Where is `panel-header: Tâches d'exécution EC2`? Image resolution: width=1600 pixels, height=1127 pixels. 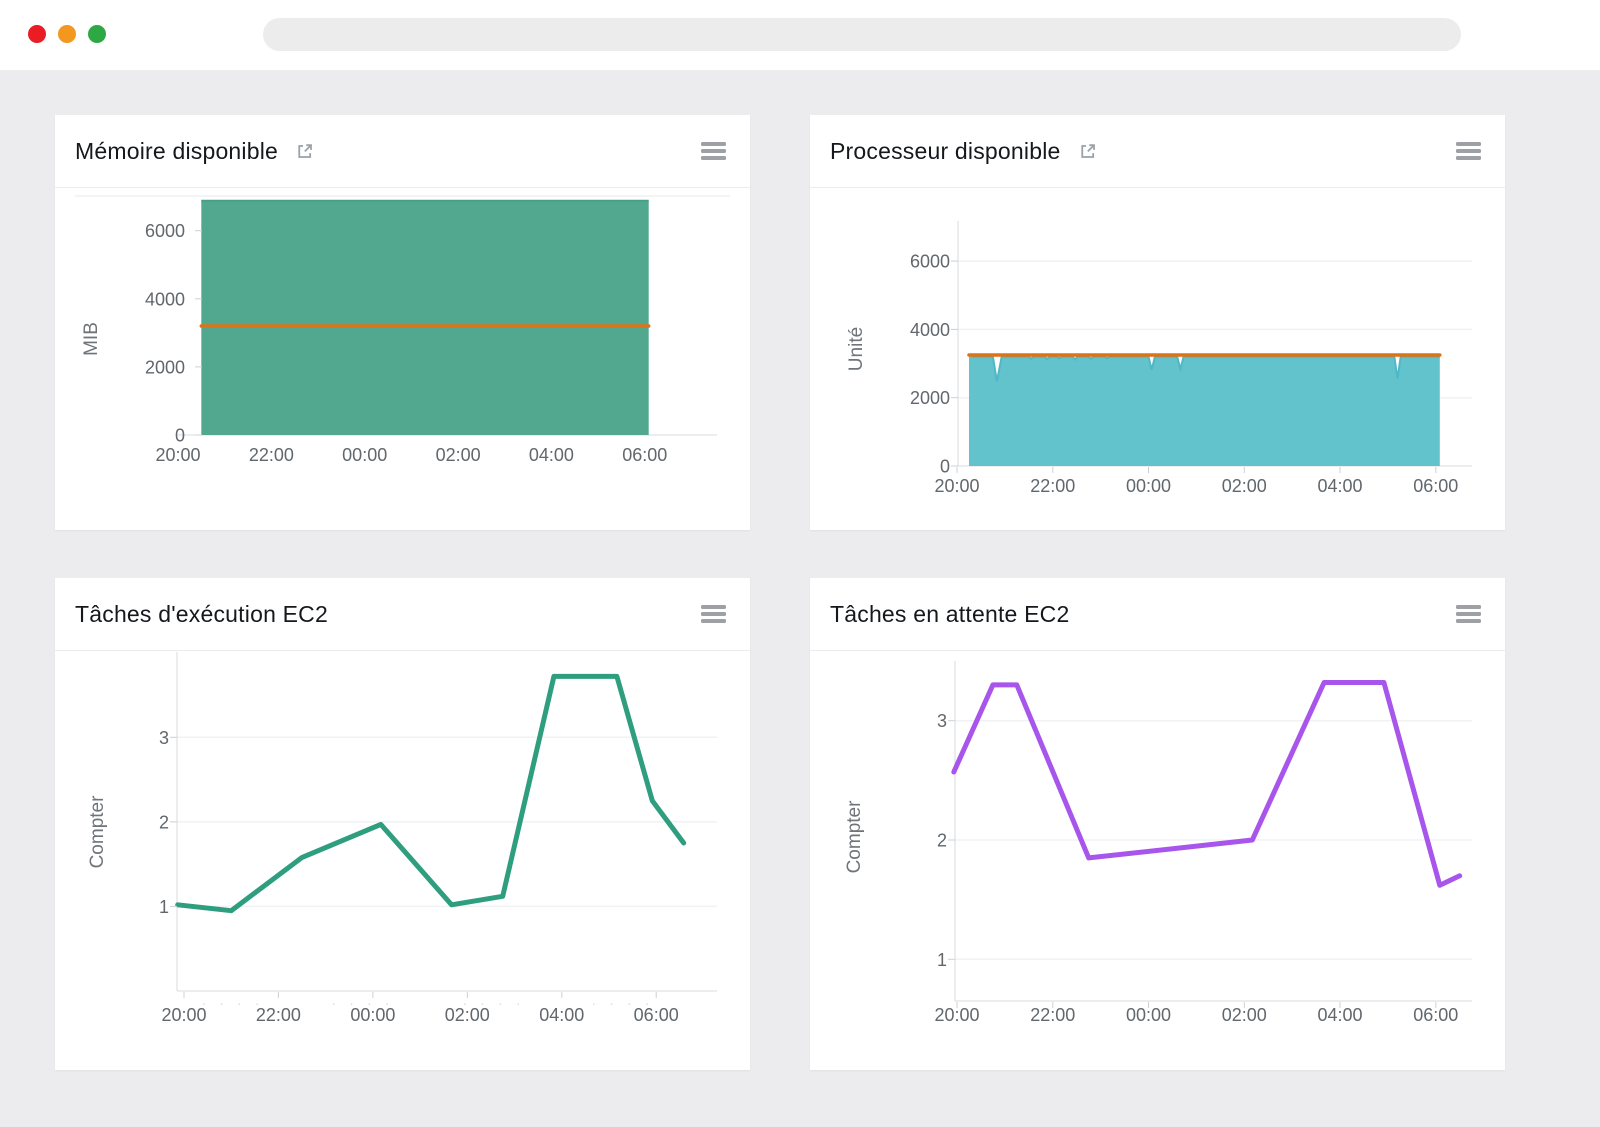 panel-header: Tâches d'exécution EC2 is located at coordinates (402, 614).